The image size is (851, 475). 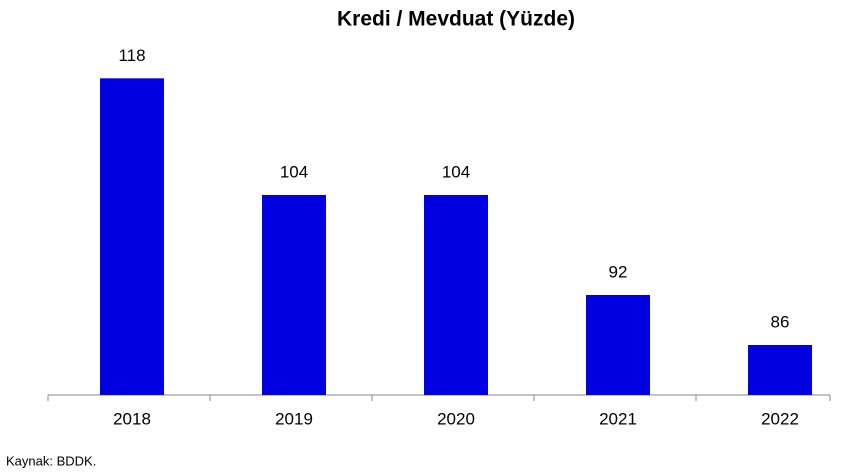 I want to click on data-label: 118, so click(x=131, y=55).